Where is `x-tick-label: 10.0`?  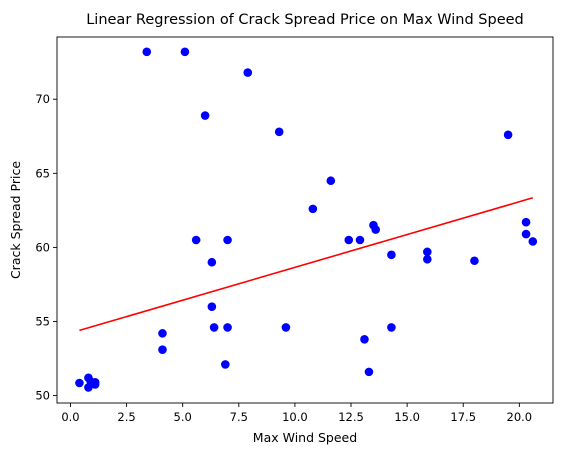 x-tick-label: 10.0 is located at coordinates (295, 417).